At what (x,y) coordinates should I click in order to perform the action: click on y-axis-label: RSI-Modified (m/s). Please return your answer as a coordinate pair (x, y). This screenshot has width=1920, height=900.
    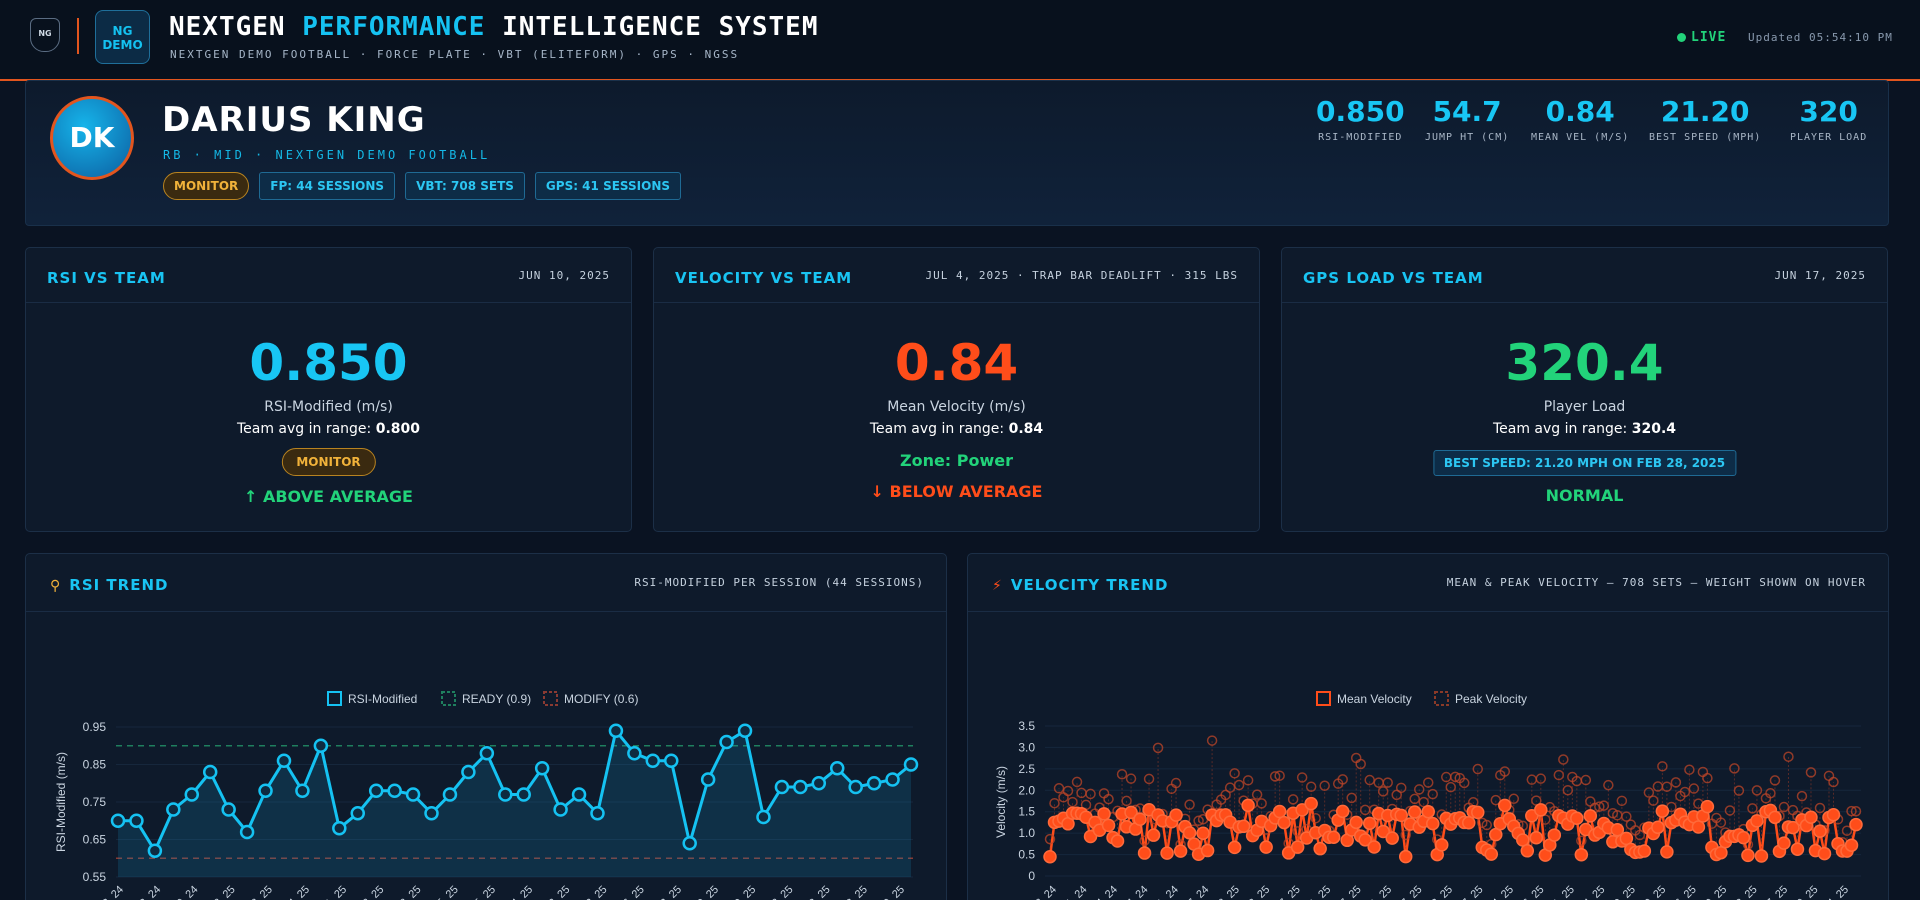
    Looking at the image, I should click on (61, 802).